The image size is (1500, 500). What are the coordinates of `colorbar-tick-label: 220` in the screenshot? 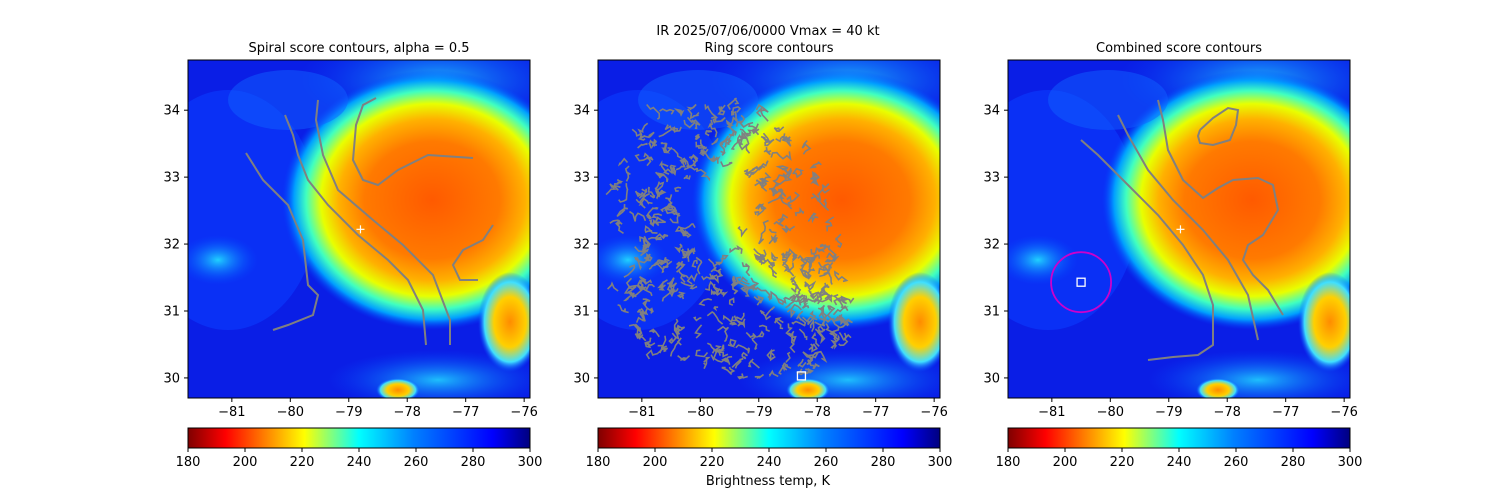 It's located at (712, 462).